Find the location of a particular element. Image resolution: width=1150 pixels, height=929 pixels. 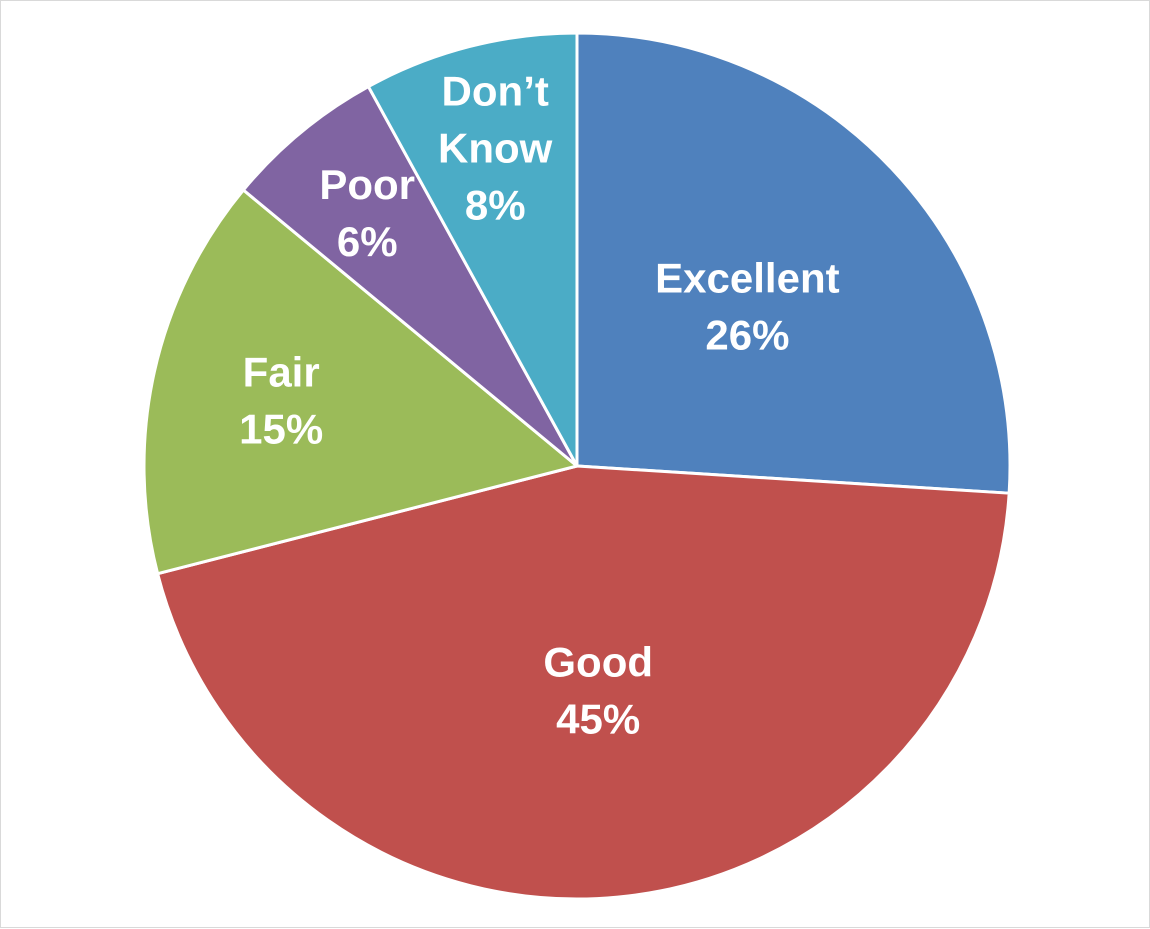

slice-value-label: 26% is located at coordinates (747, 334).